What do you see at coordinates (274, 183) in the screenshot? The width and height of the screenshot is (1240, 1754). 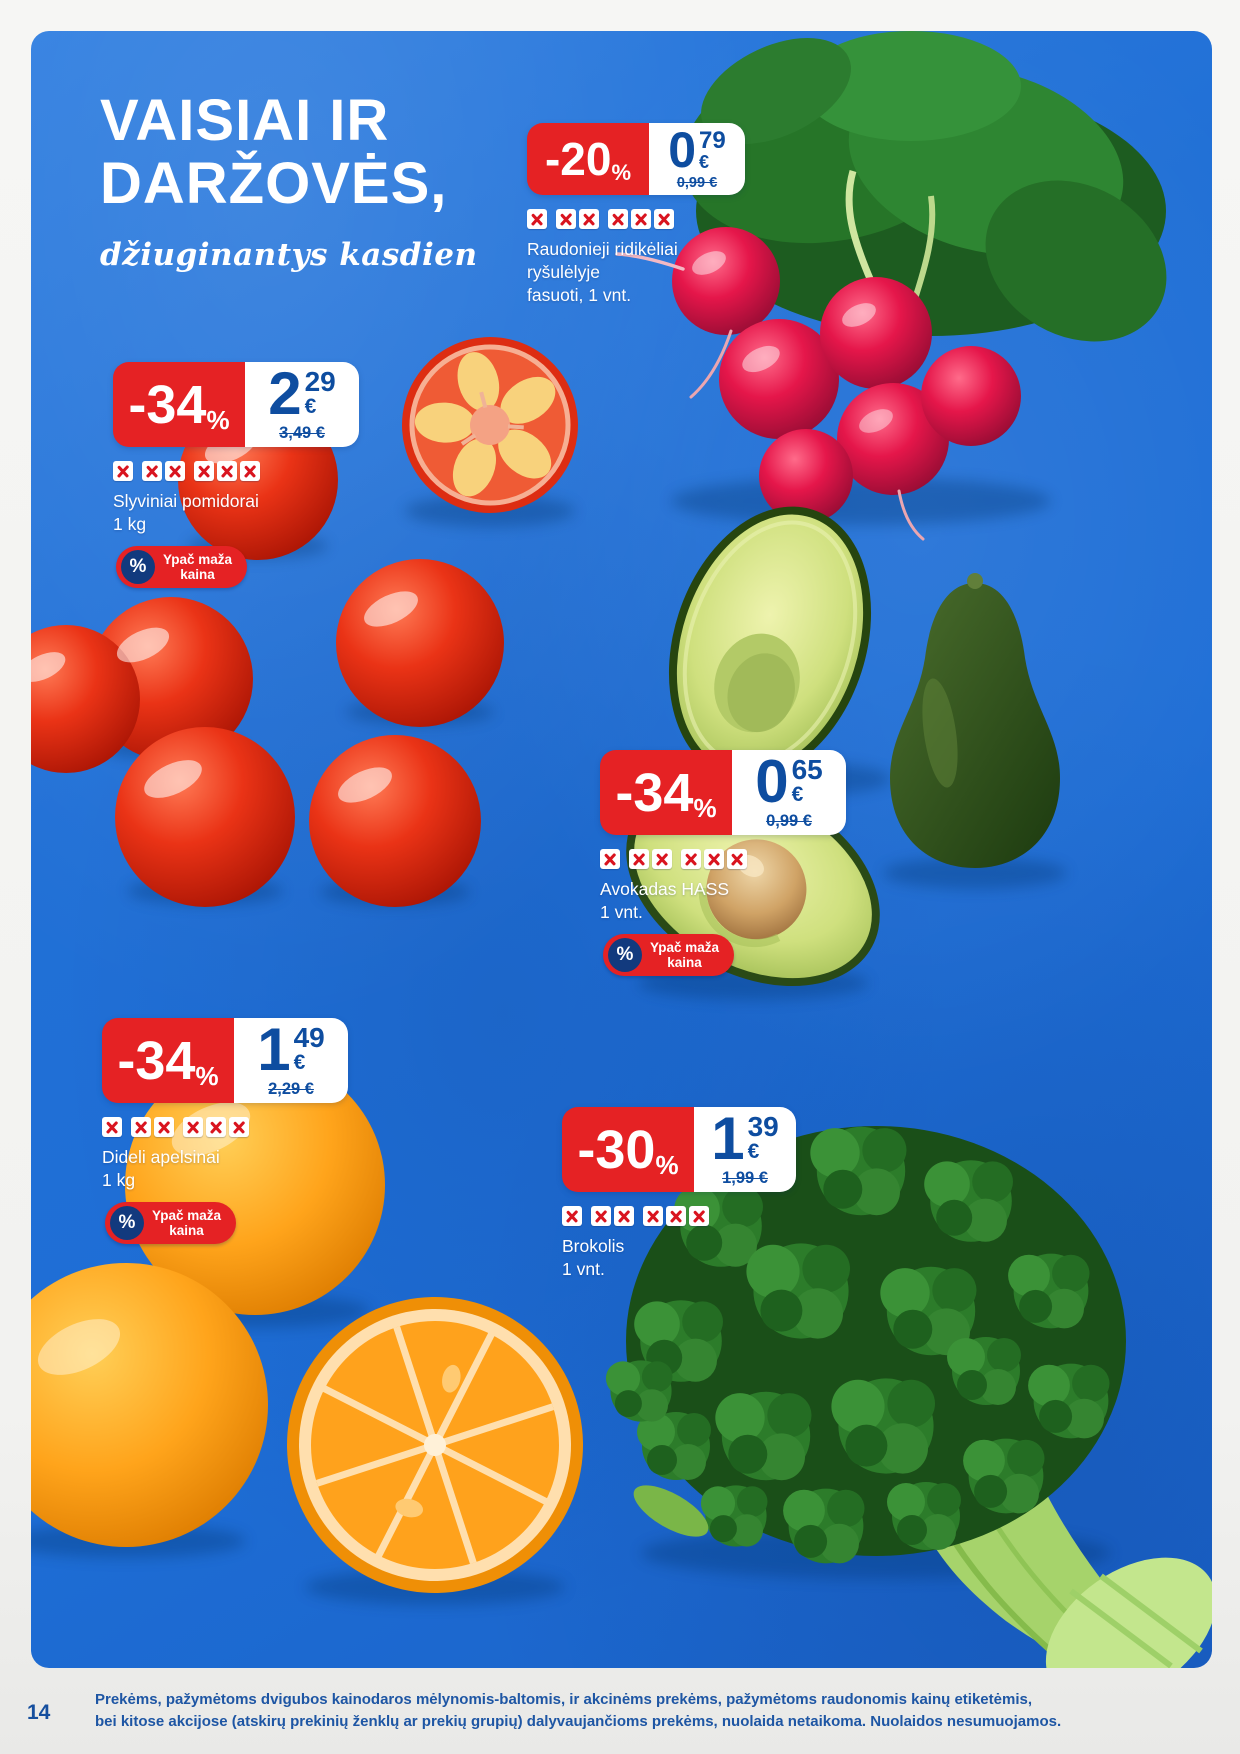 I see `title-line-2: DARŽOVĖS,` at bounding box center [274, 183].